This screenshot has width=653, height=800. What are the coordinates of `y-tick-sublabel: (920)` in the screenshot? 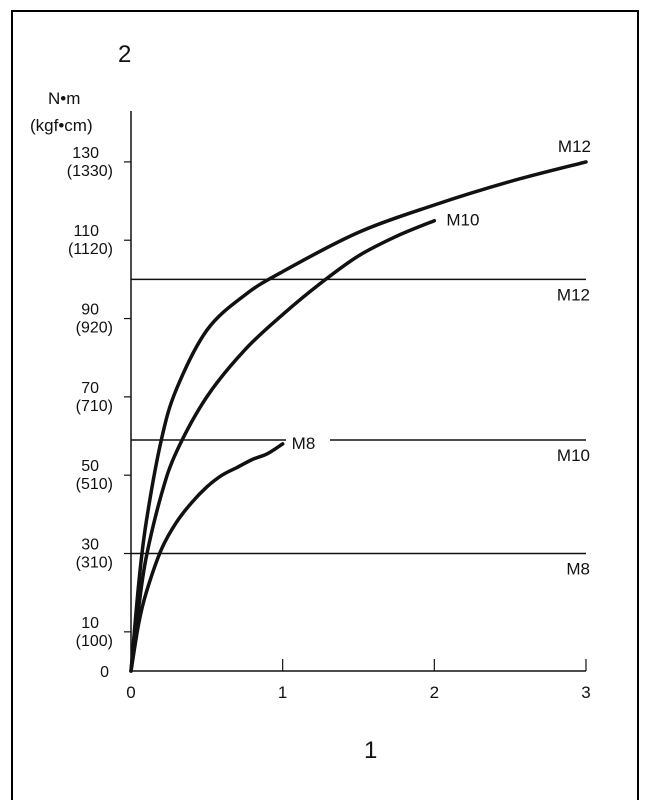 It's located at (94, 328).